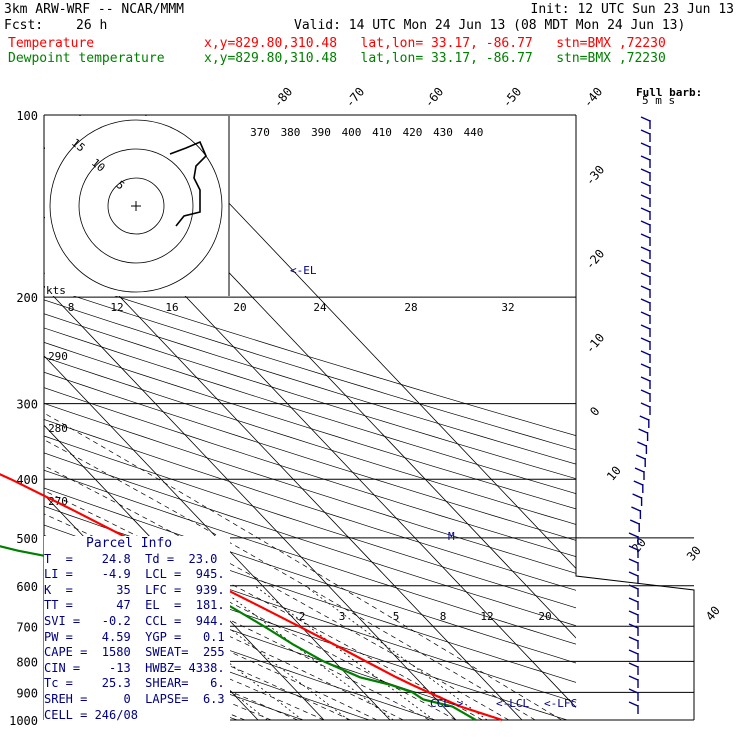 Image resolution: width=740 pixels, height=740 pixels. I want to click on theta-label: 370, so click(260, 132).